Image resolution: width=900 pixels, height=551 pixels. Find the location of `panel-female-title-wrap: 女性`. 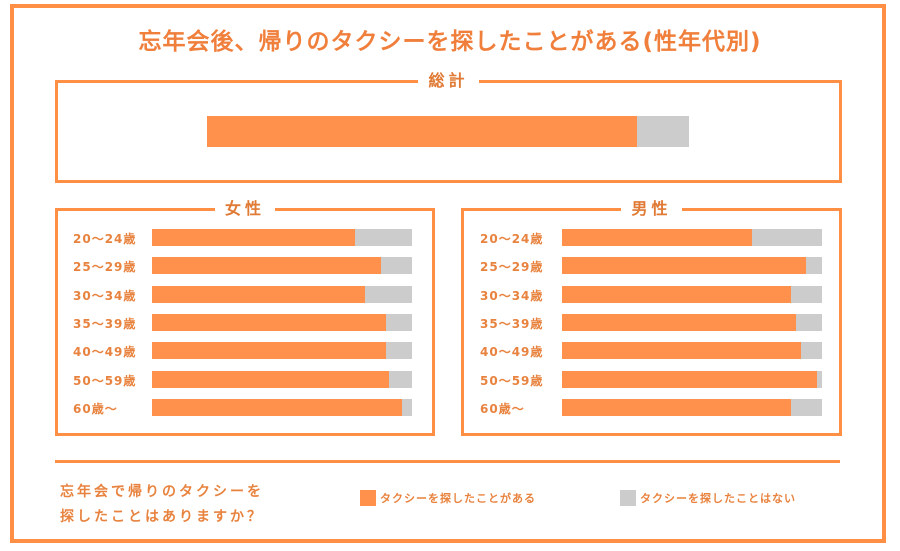

panel-female-title-wrap: 女性 is located at coordinates (245, 209).